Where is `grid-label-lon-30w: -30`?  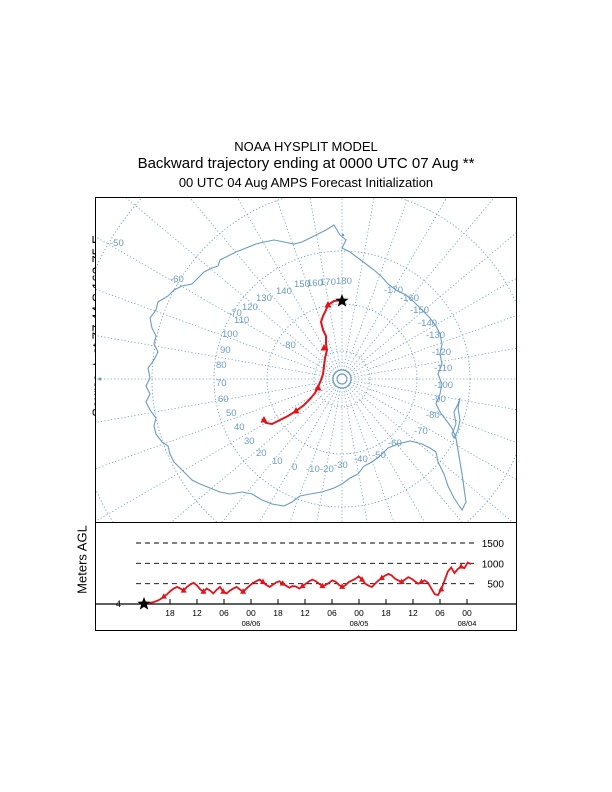 grid-label-lon-30w: -30 is located at coordinates (341, 465).